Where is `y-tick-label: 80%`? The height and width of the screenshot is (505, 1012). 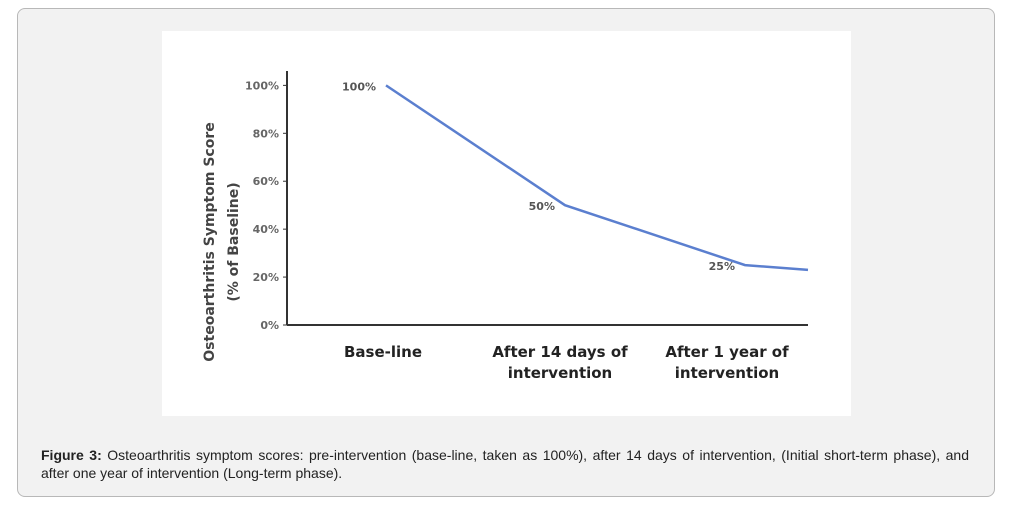
y-tick-label: 80% is located at coordinates (266, 133).